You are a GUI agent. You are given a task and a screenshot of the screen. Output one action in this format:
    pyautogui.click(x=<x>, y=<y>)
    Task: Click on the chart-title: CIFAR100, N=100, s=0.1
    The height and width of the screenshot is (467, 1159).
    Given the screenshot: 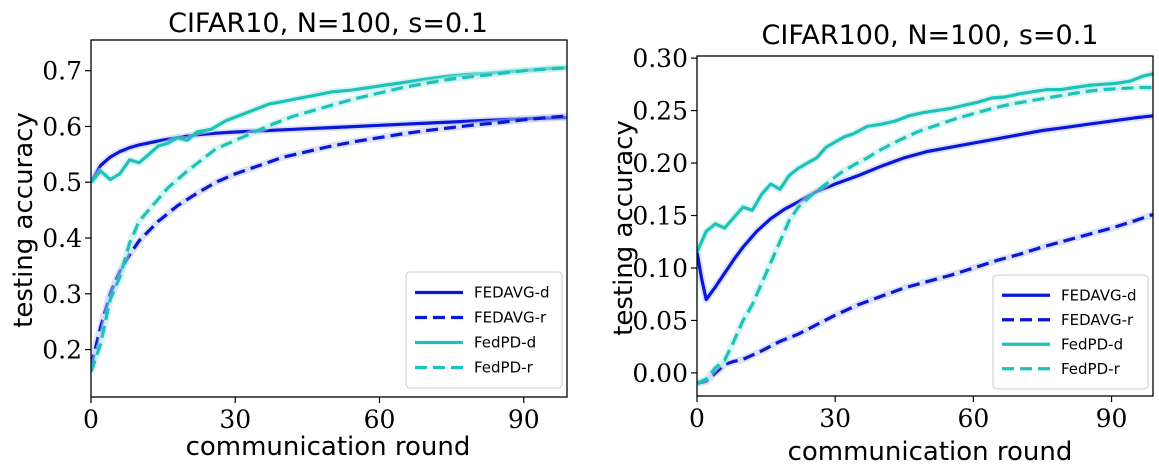 What is the action you would take?
    pyautogui.click(x=930, y=35)
    